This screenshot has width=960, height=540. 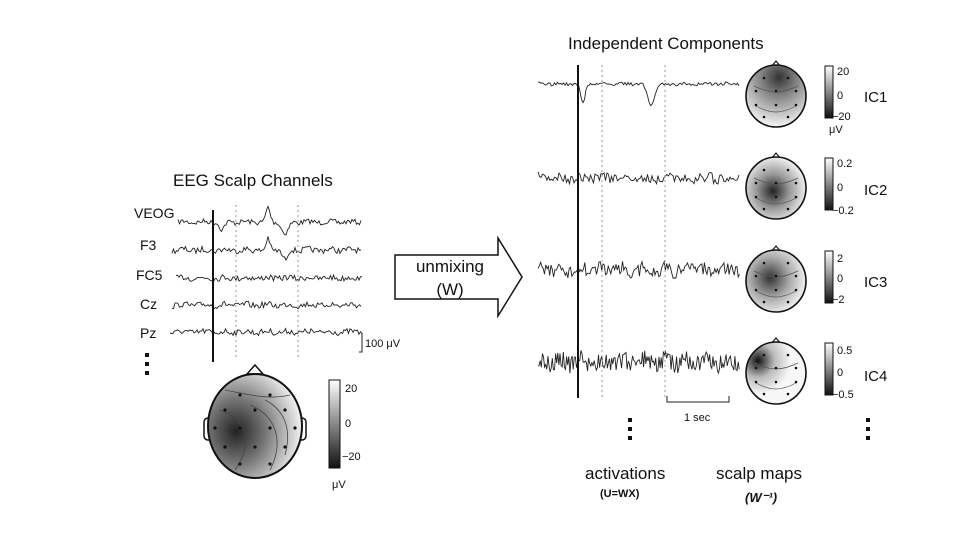 What do you see at coordinates (630, 429) in the screenshot?
I see `more-activations-ellipsis` at bounding box center [630, 429].